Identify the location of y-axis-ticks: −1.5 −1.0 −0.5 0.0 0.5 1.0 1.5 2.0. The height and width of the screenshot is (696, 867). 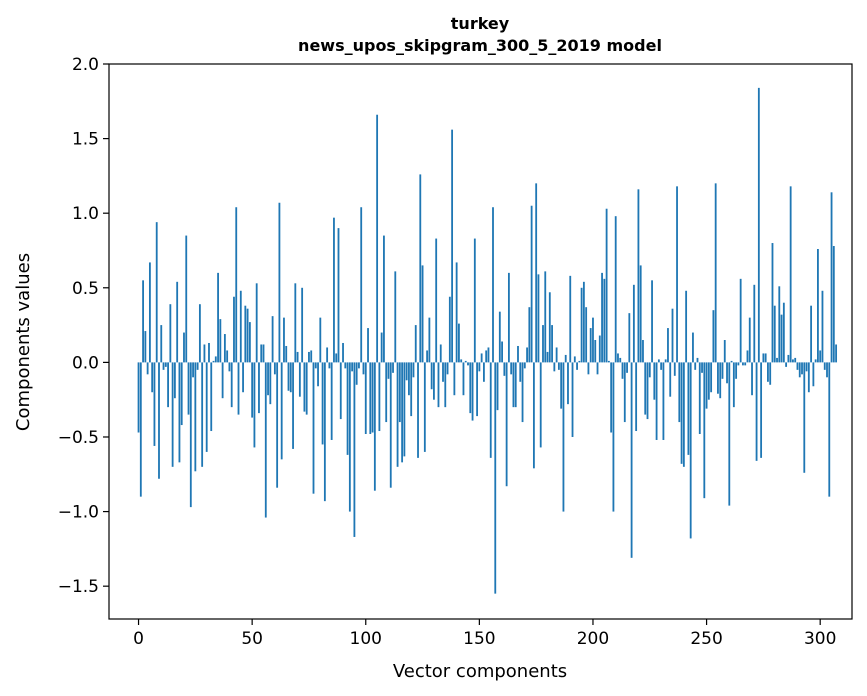
(83, 326).